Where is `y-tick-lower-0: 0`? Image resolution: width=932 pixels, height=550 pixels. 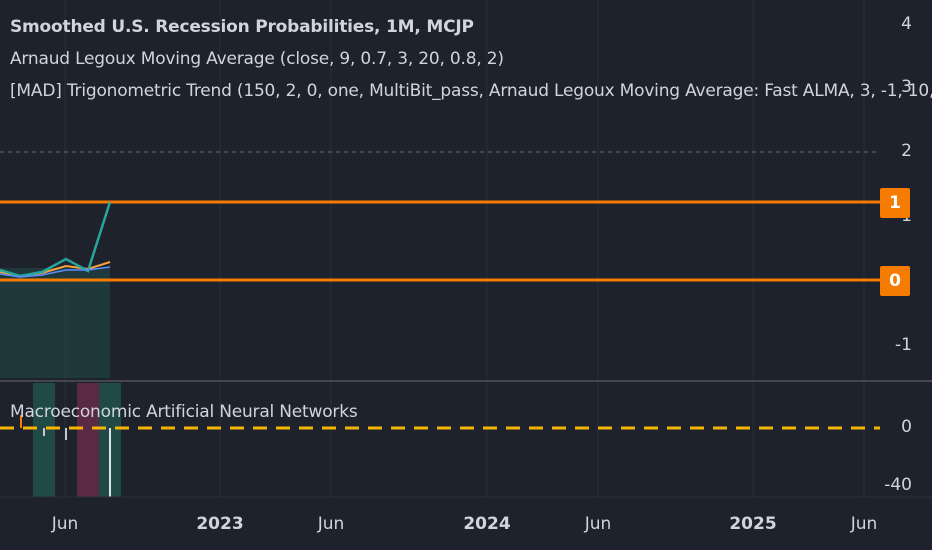
y-tick-lower-0: 0 is located at coordinates (906, 427).